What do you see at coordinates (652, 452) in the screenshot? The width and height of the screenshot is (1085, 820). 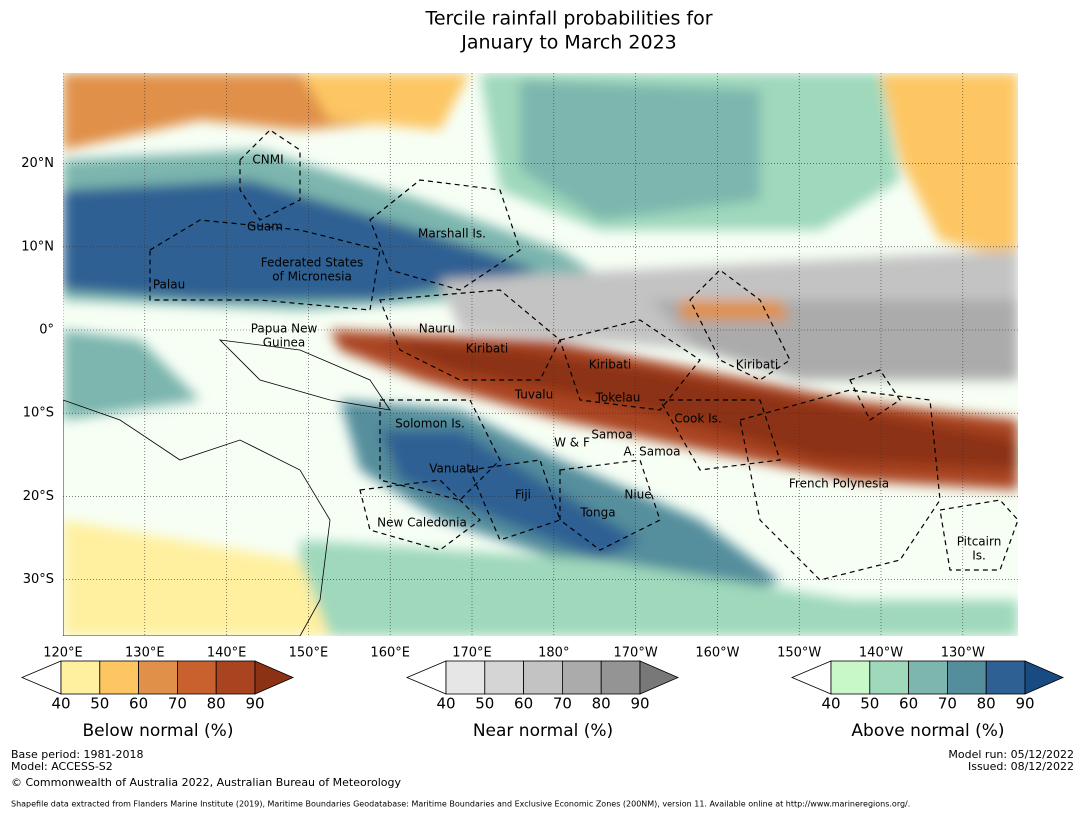 I see `region-label: A. Samoa` at bounding box center [652, 452].